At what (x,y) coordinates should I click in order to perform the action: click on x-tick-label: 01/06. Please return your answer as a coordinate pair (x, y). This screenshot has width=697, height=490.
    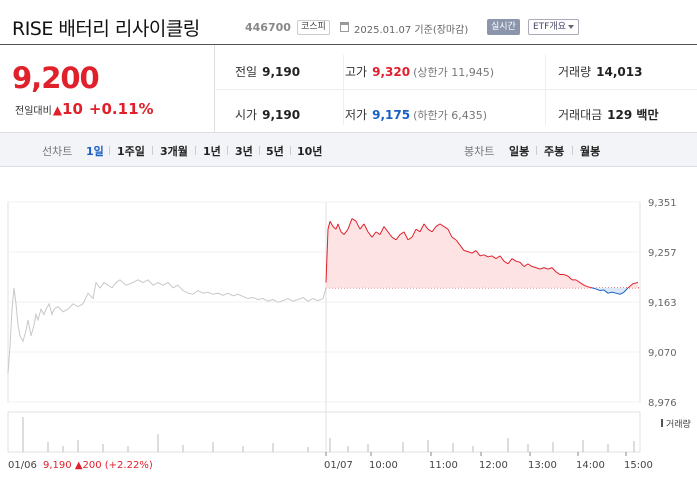
    Looking at the image, I should click on (22, 465).